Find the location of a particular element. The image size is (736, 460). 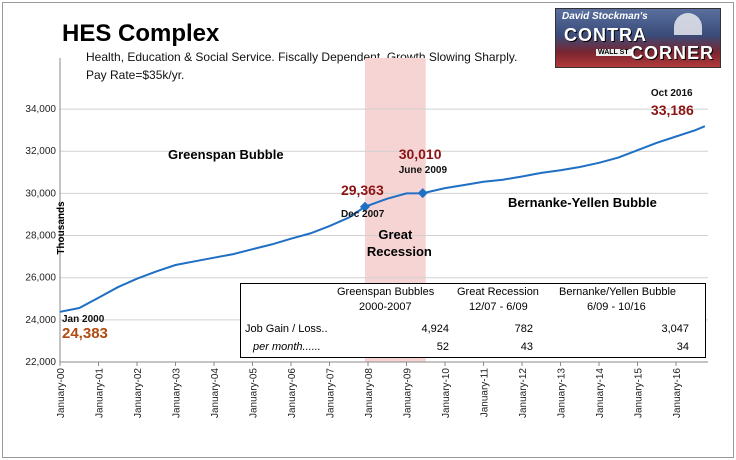

greenspan-bubble-label: Greenspan Bubble is located at coordinates (226, 154).